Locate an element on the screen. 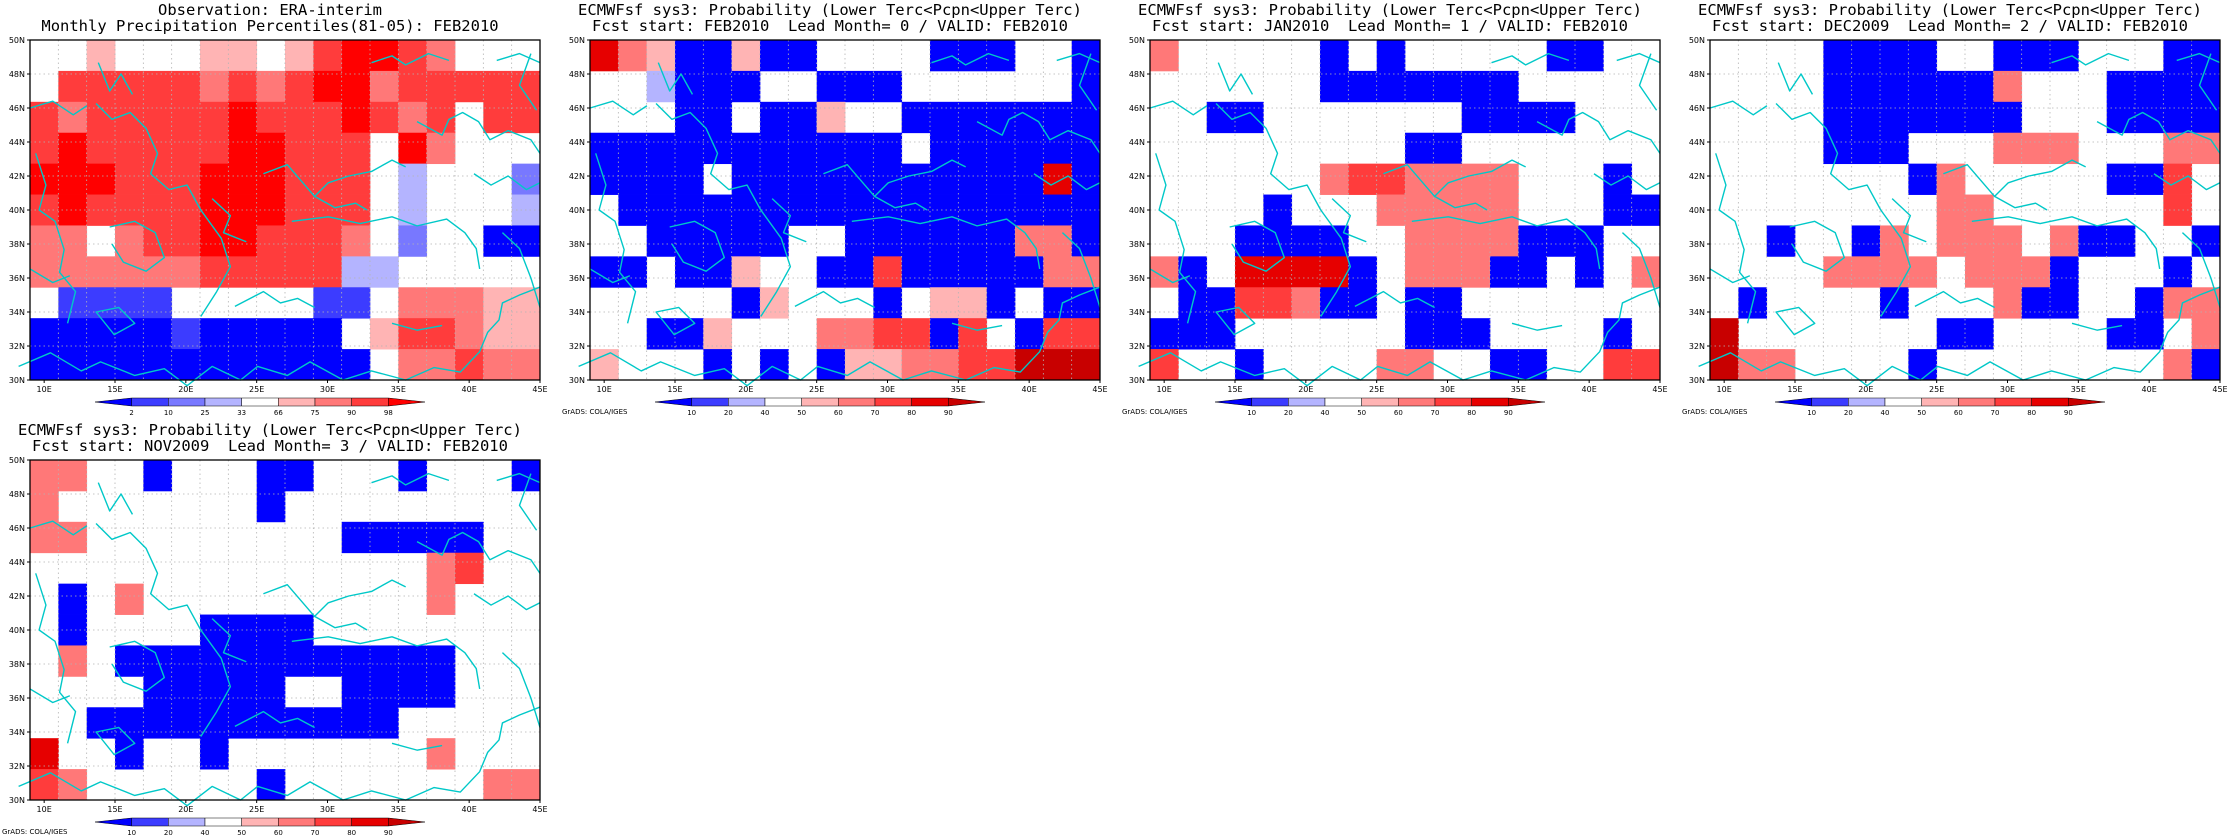  x-tick-label: 35E is located at coordinates (398, 389).